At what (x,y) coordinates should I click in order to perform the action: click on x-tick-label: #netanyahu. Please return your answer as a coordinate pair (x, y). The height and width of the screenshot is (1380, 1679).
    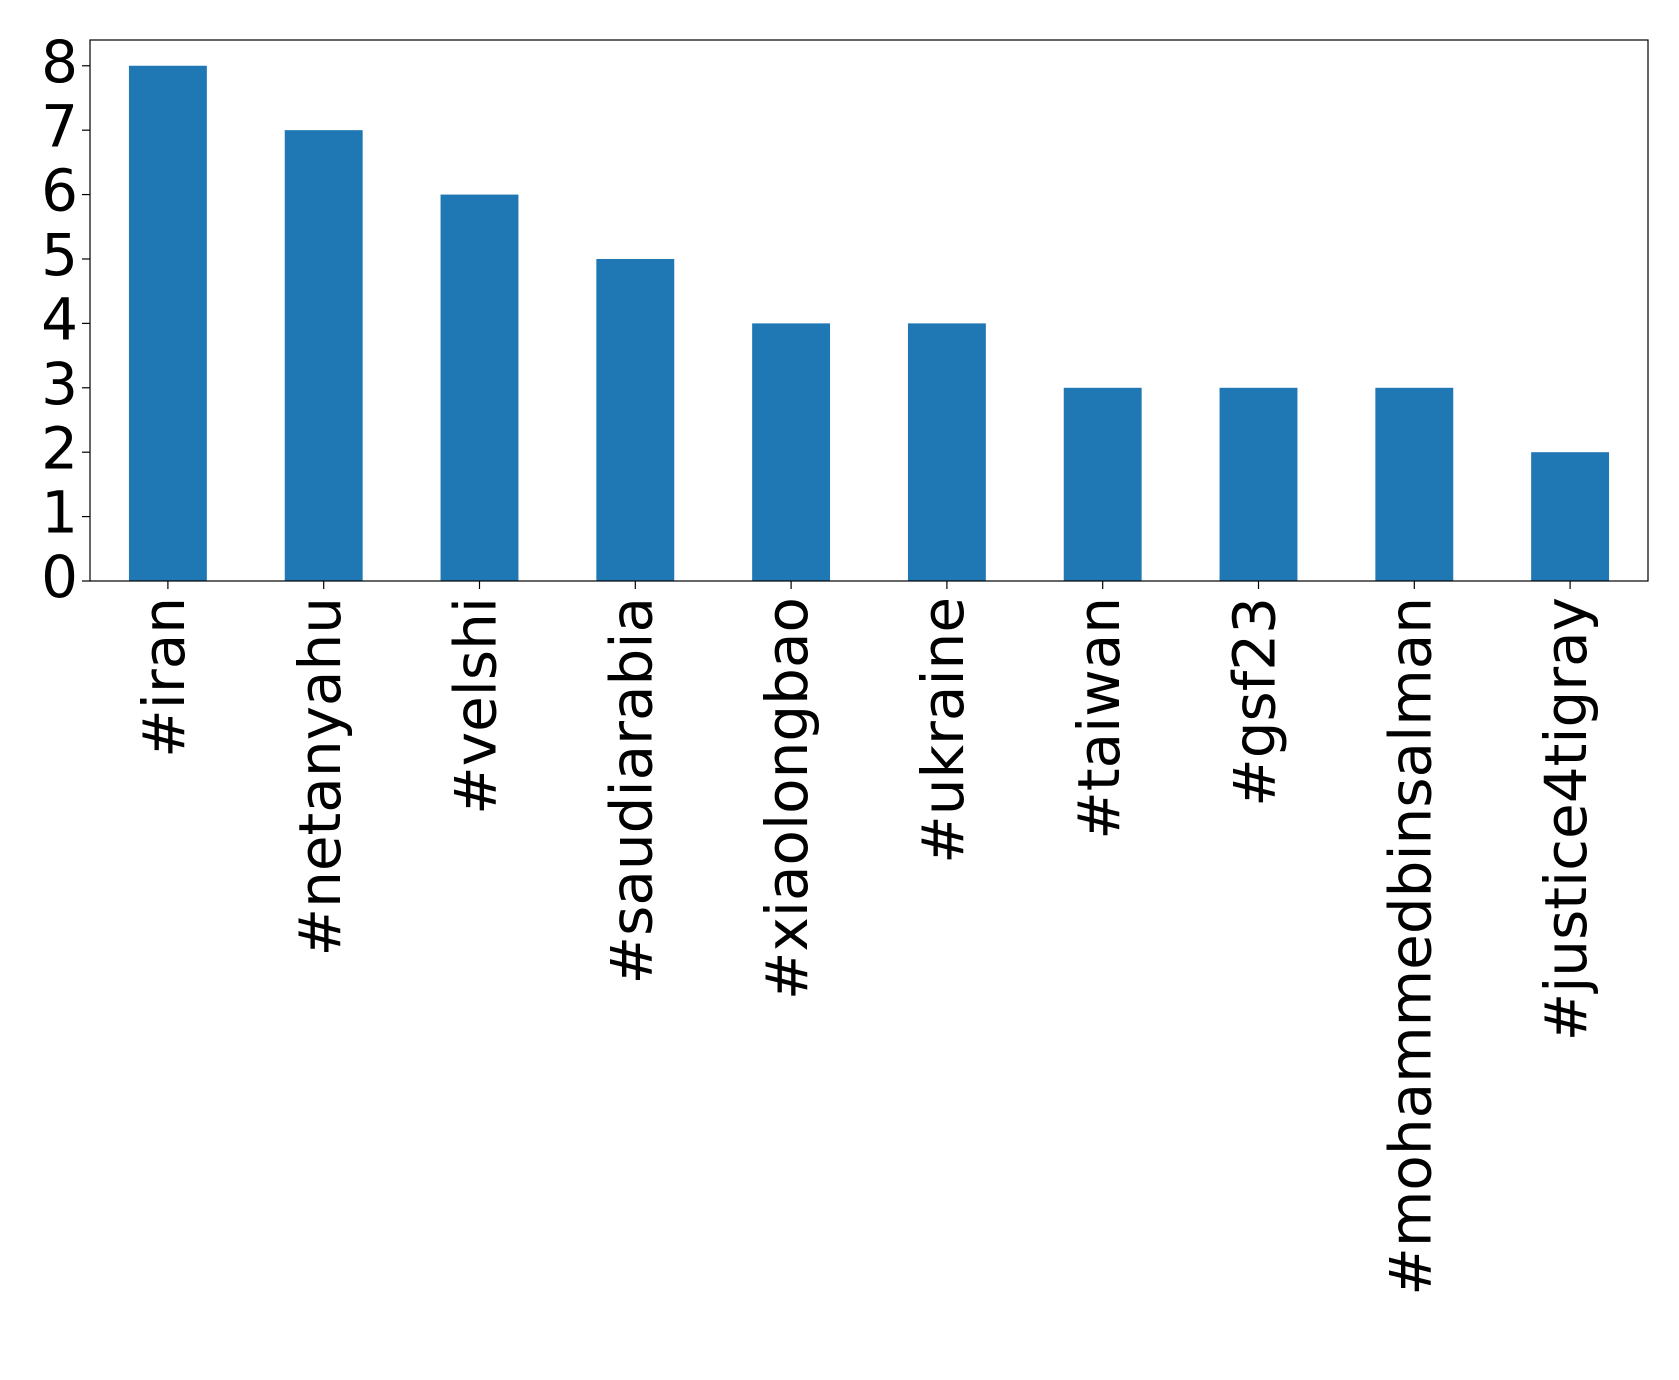
    Looking at the image, I should click on (320, 776).